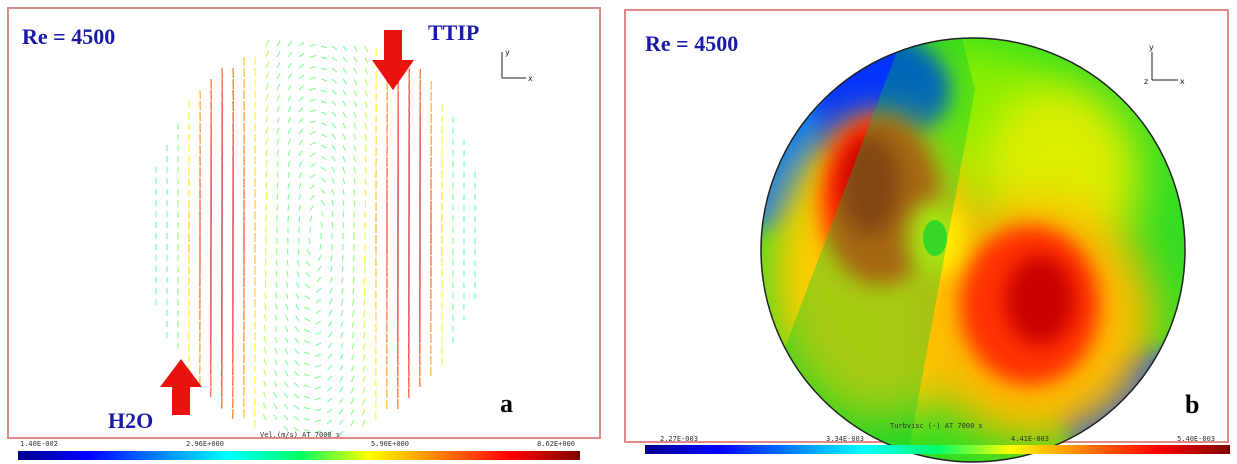  What do you see at coordinates (205, 444) in the screenshot?
I see `colorbar-label: 2.96E+000` at bounding box center [205, 444].